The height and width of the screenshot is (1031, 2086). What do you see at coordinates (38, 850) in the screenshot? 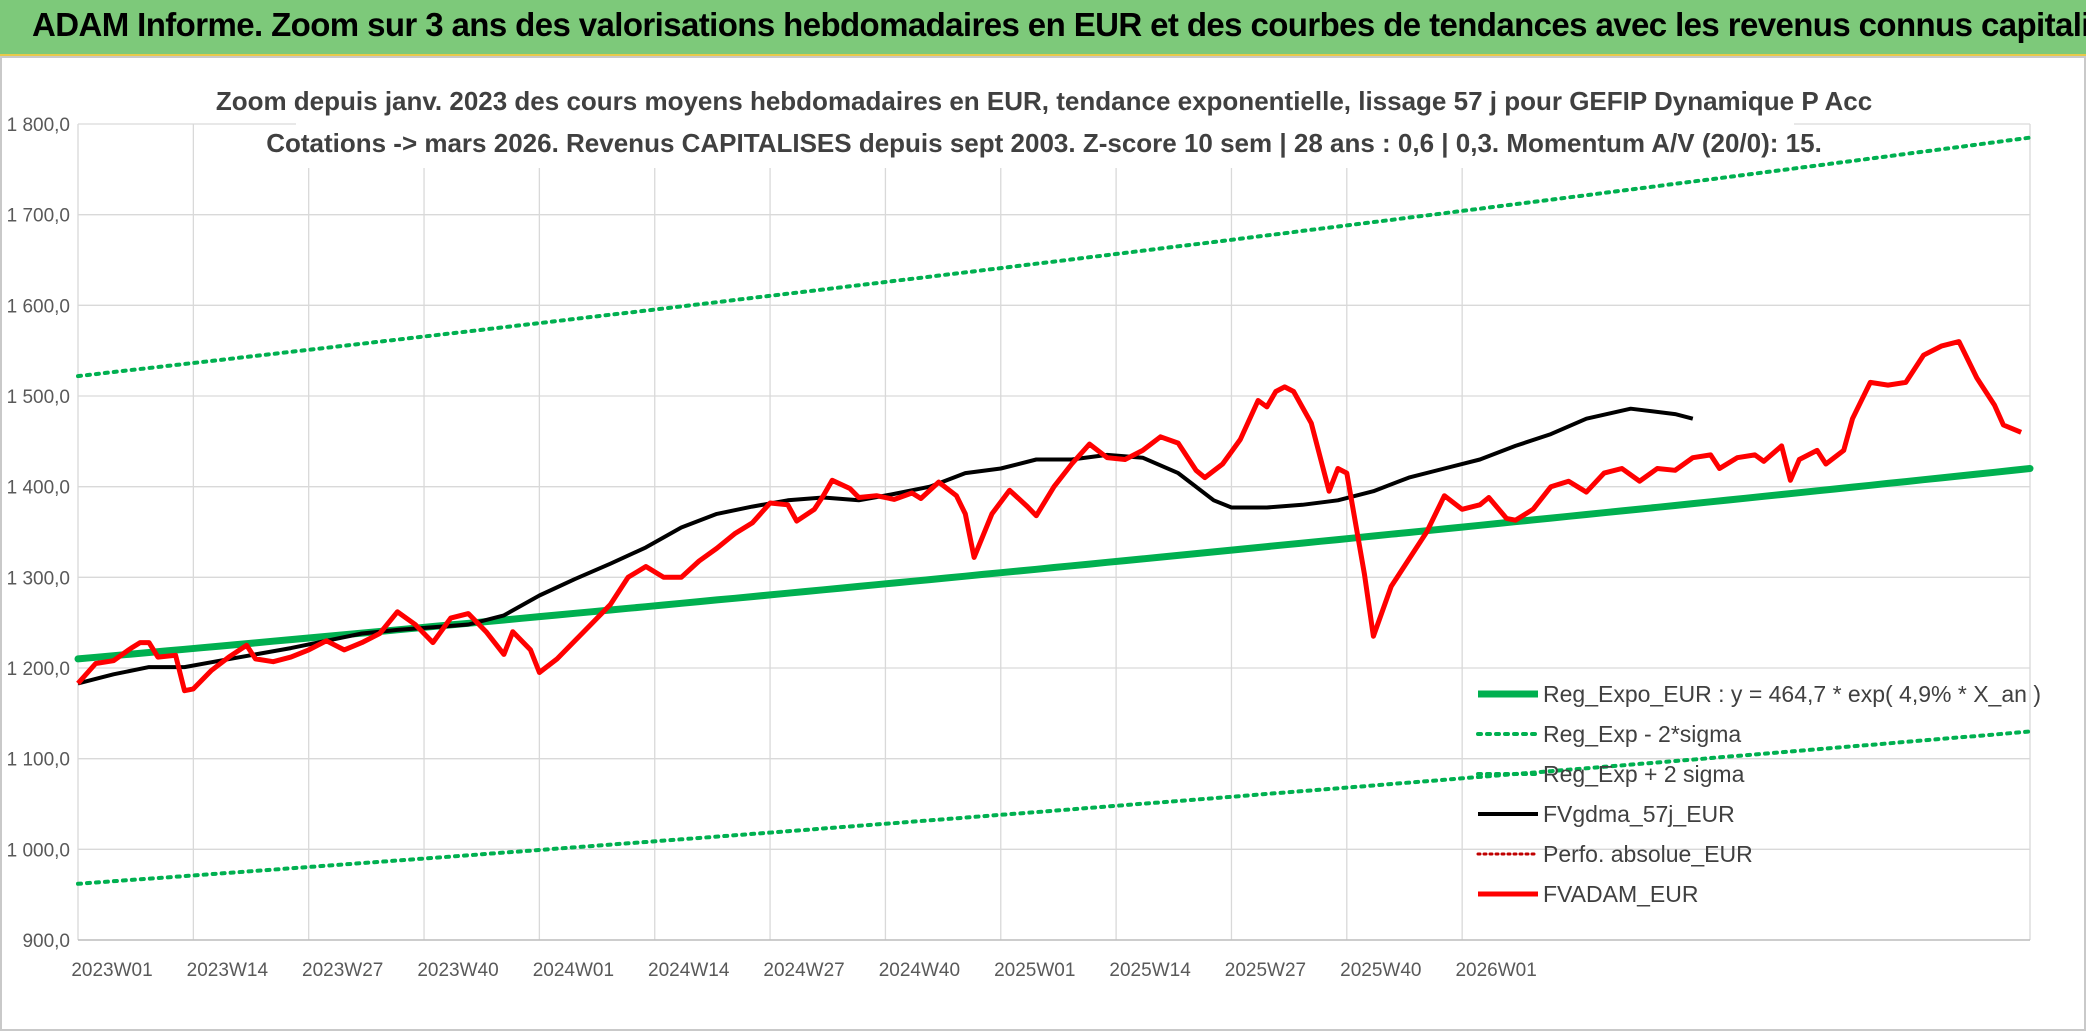
I see `y-tick-label: 1 000,0` at bounding box center [38, 850].